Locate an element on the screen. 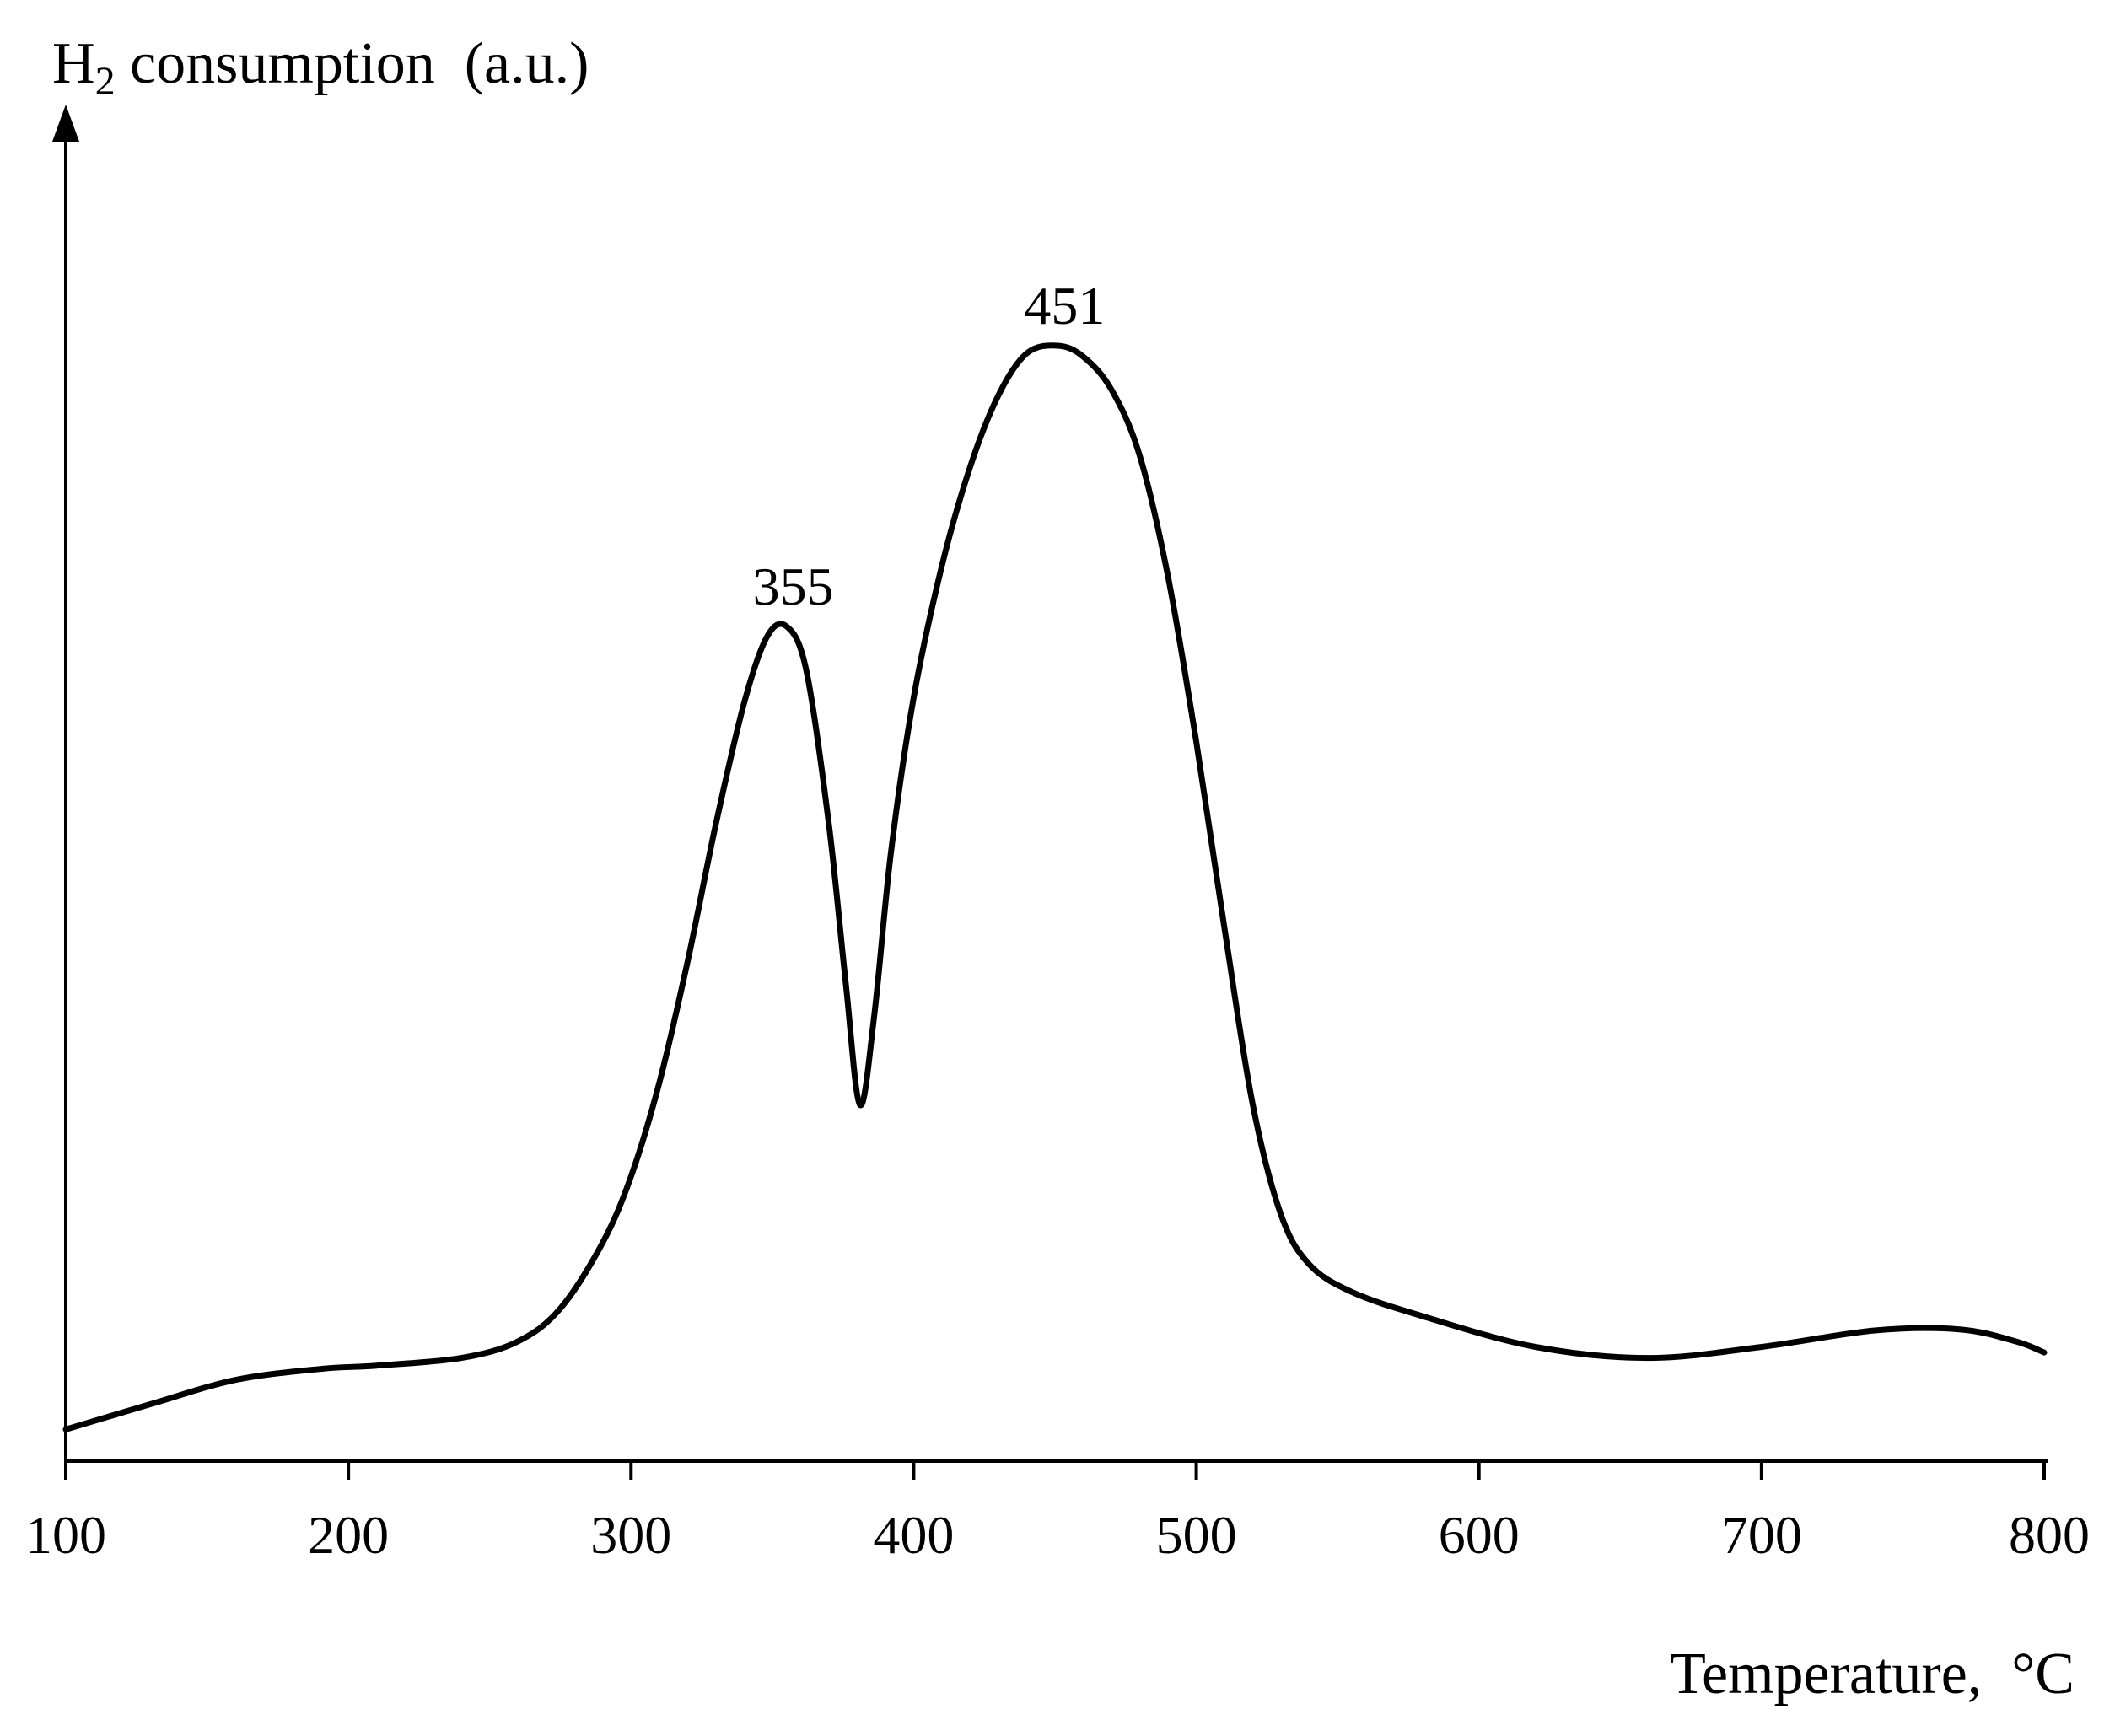  y-axis-arrowhead is located at coordinates (65, 123).